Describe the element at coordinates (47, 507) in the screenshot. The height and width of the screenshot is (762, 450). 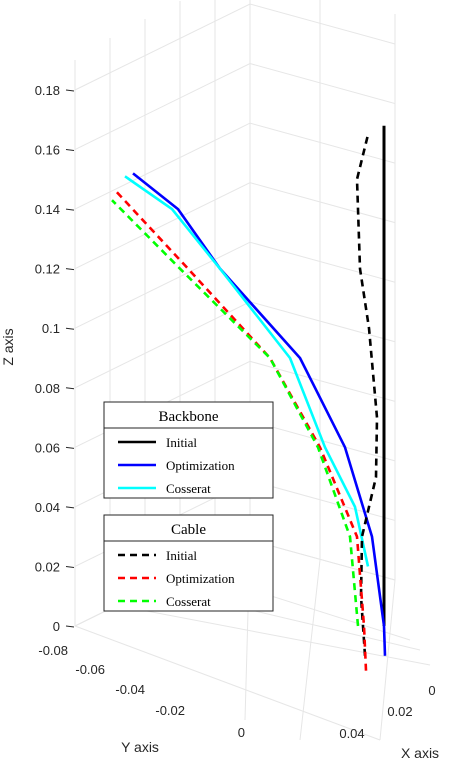
I see `z-tick-label: 0.04` at that location.